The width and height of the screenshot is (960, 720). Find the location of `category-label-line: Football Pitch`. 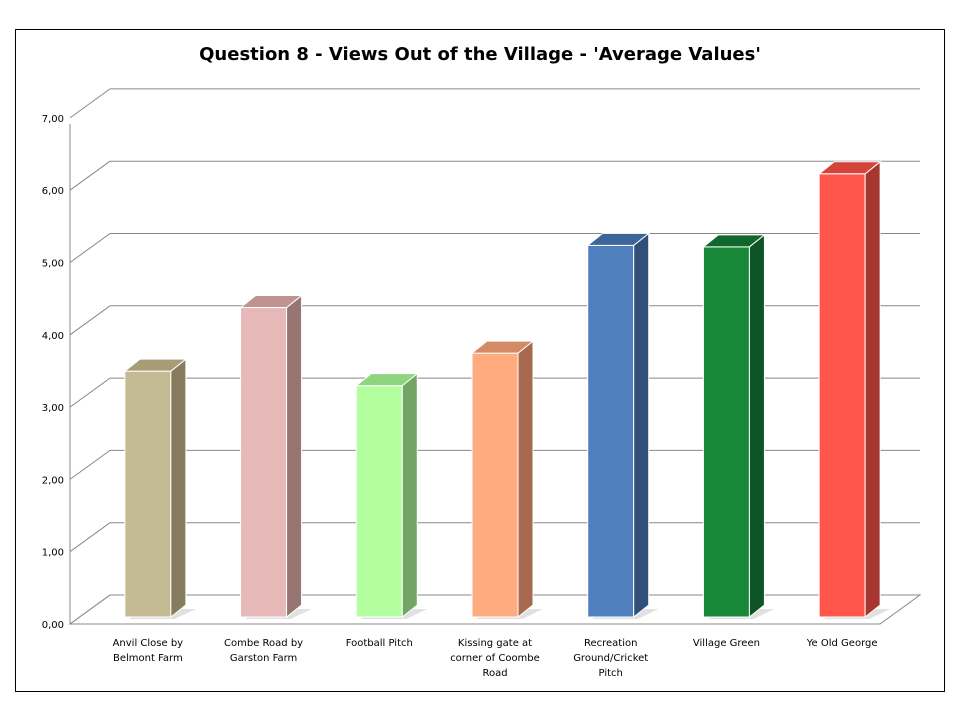

category-label-line: Football Pitch is located at coordinates (379, 643).